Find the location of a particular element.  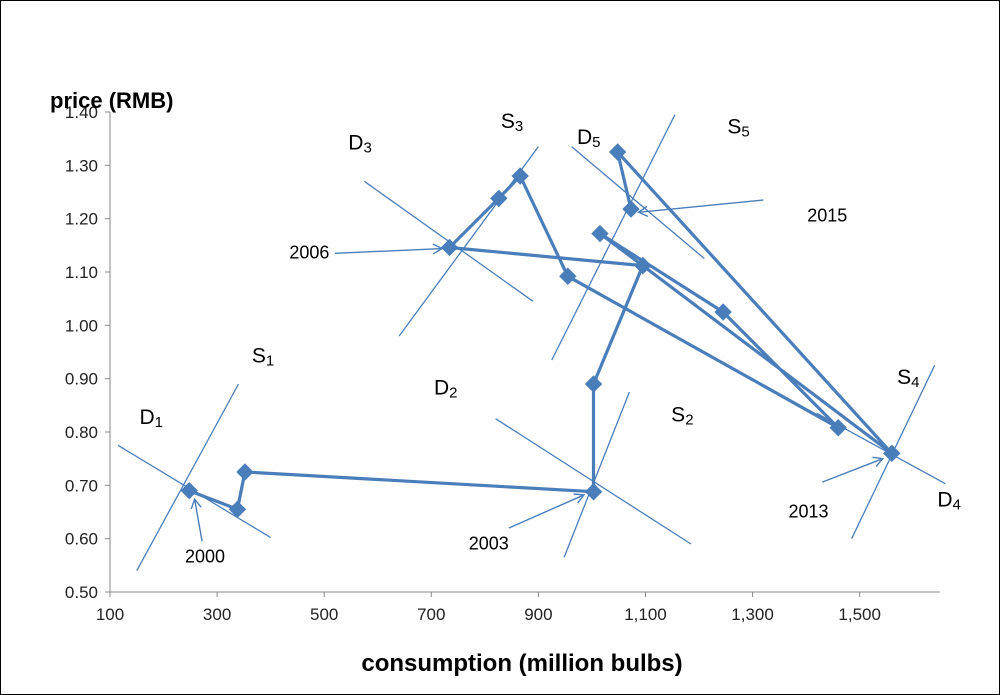

x-tick-label: 300 is located at coordinates (217, 614).